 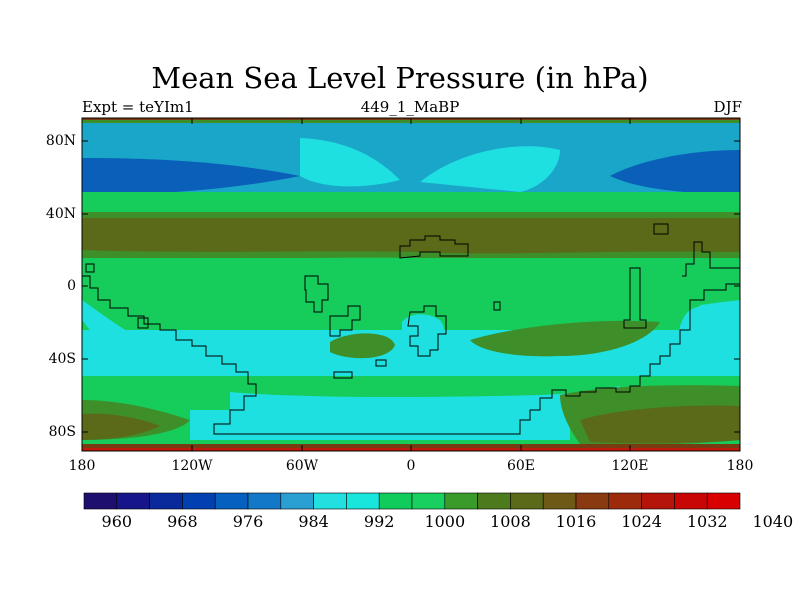 I want to click on colorbar-label: 1000, so click(x=445, y=521).